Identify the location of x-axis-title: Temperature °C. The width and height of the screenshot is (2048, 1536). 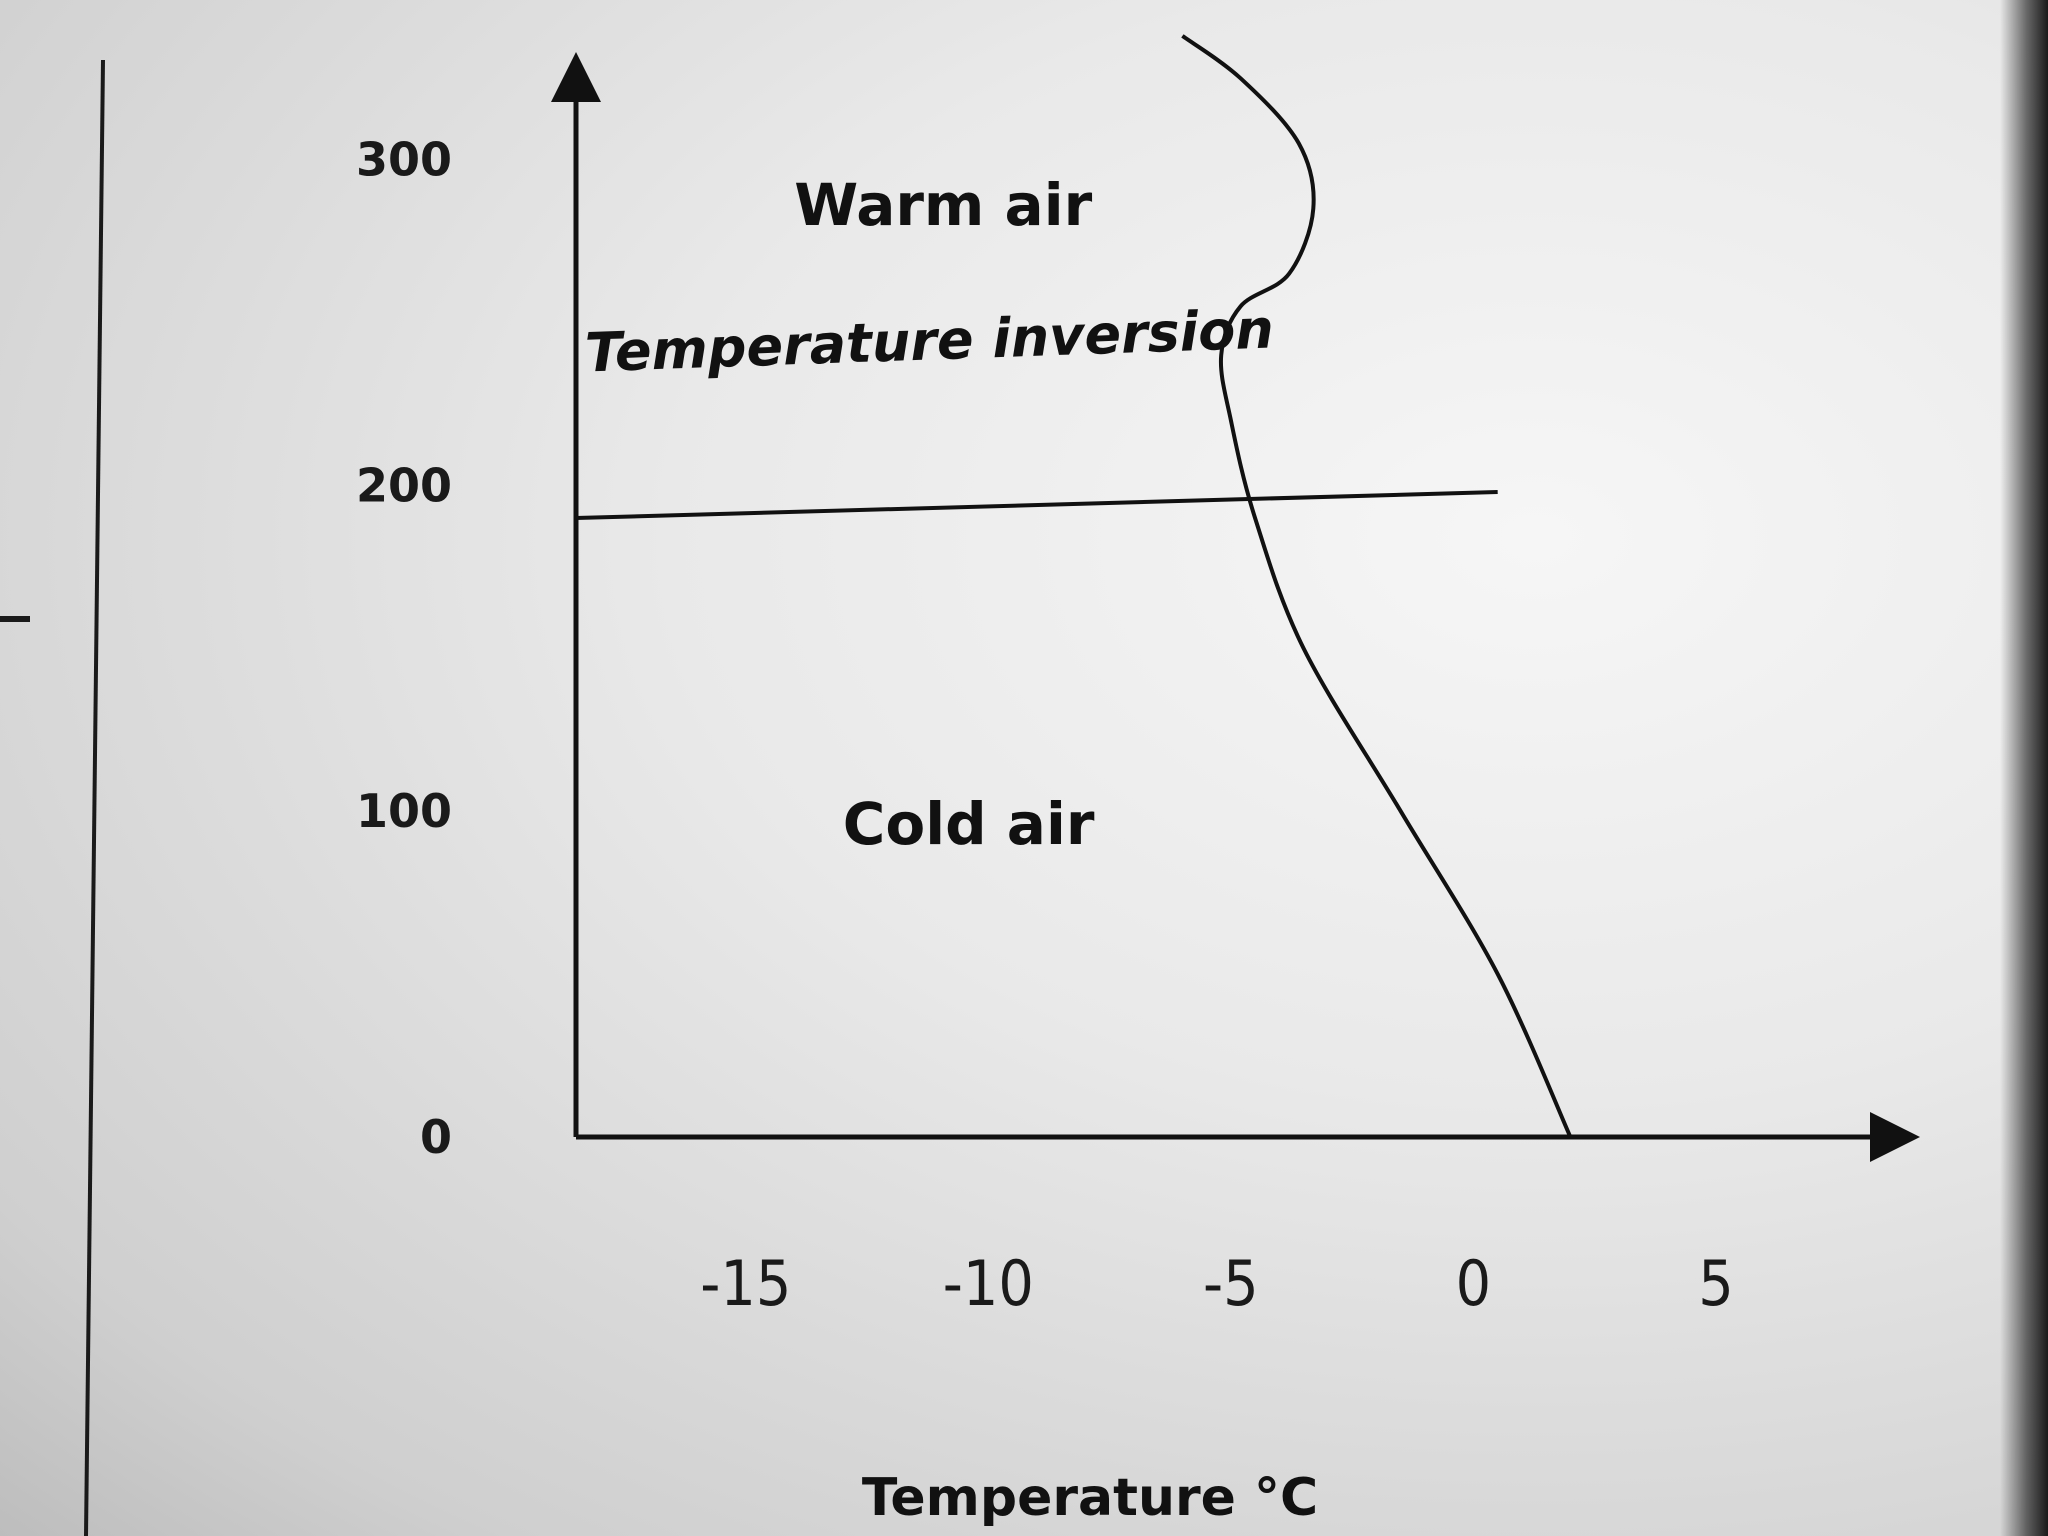
(1090, 1498).